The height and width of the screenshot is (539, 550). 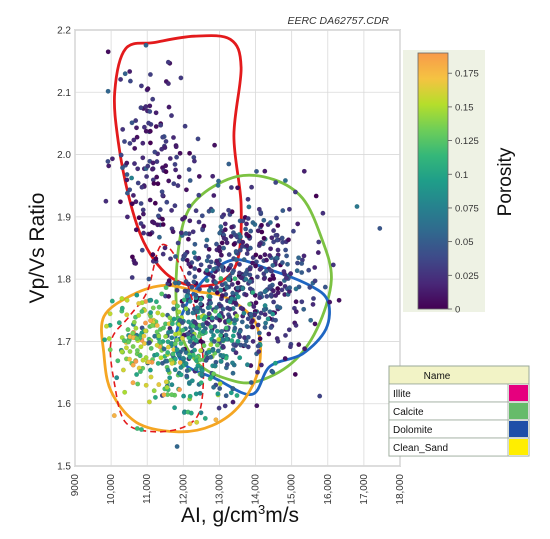 I want to click on colorbar-tick-label: 0.025, so click(x=467, y=276).